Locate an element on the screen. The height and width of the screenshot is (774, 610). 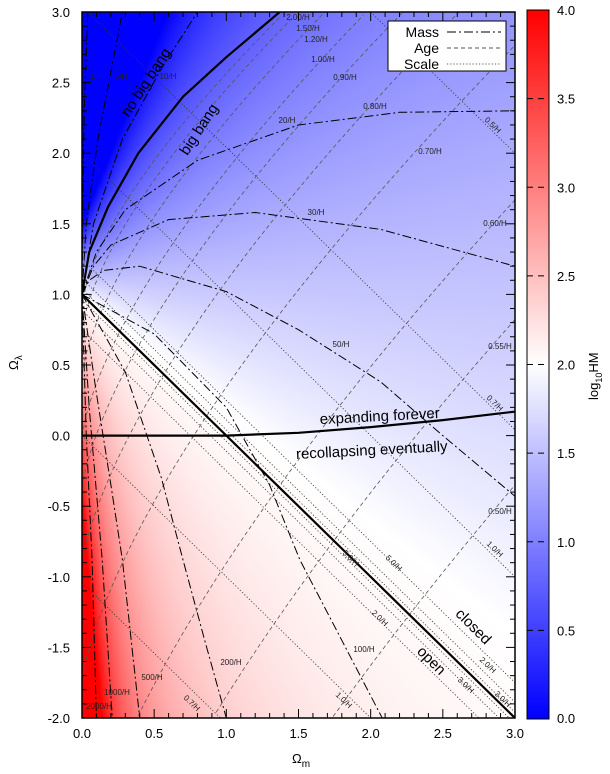
colorbar-tick-label: 4.0 is located at coordinates (566, 10).